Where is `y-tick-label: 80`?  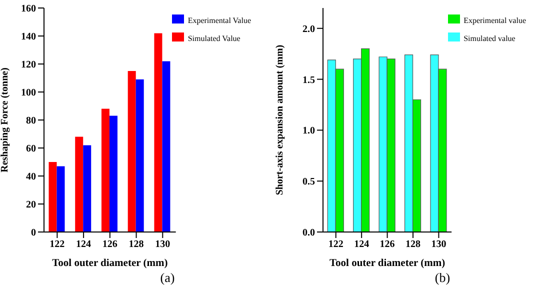 y-tick-label: 80 is located at coordinates (31, 121).